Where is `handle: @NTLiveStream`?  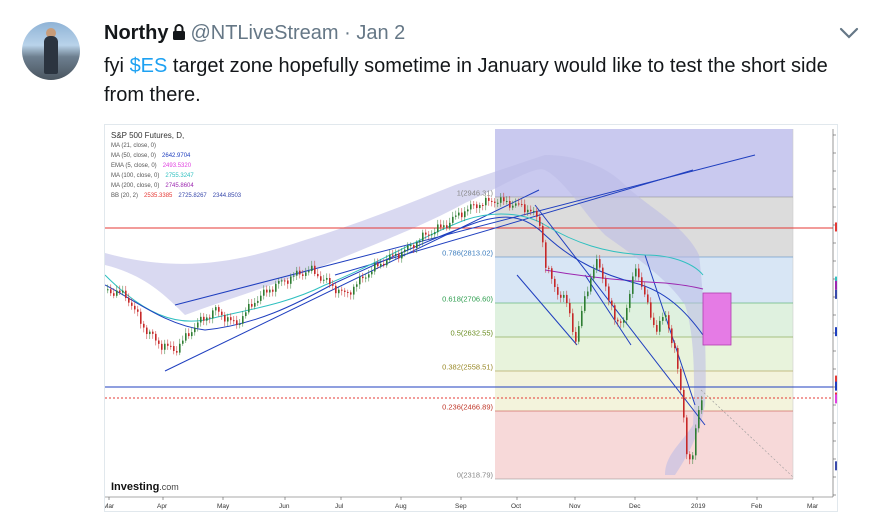 handle: @NTLiveStream is located at coordinates (264, 33).